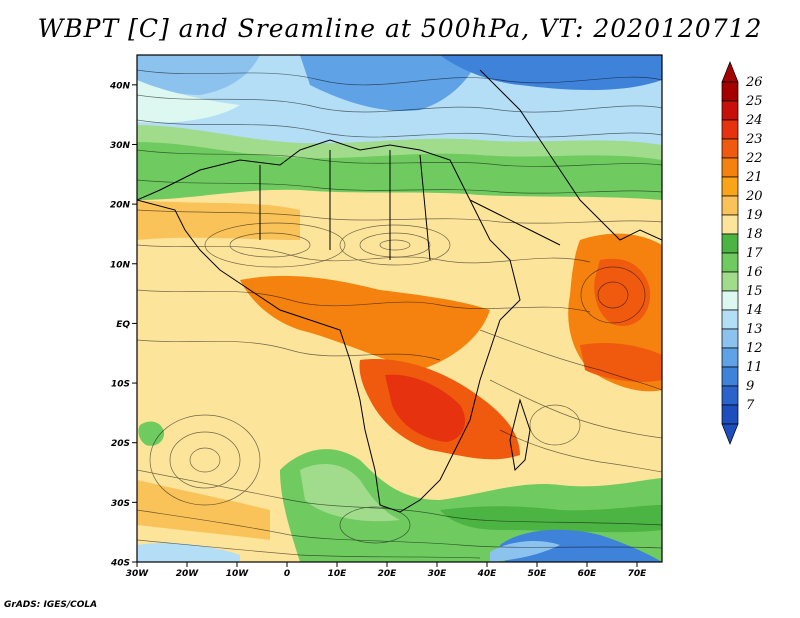  I want to click on lat-tick-label: 20N, so click(120, 206).